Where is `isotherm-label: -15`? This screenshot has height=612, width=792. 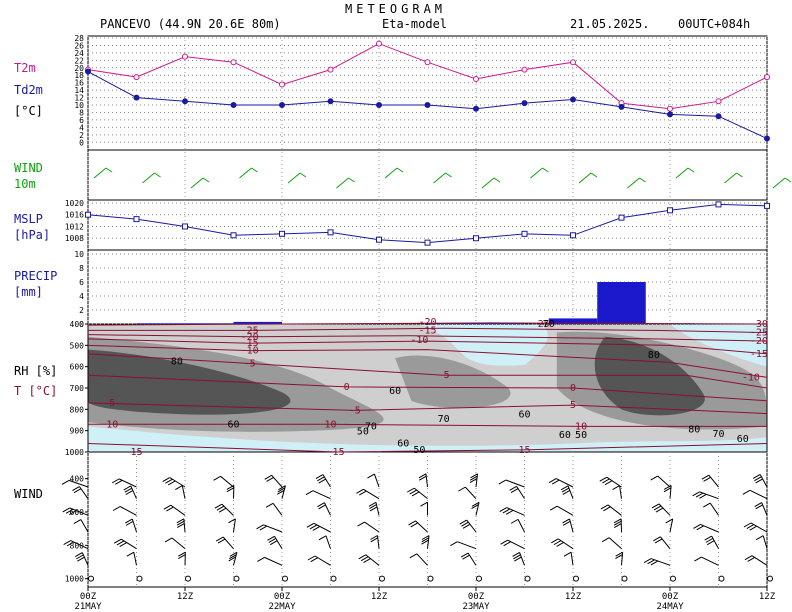
isotherm-label: -15 is located at coordinates (759, 354).